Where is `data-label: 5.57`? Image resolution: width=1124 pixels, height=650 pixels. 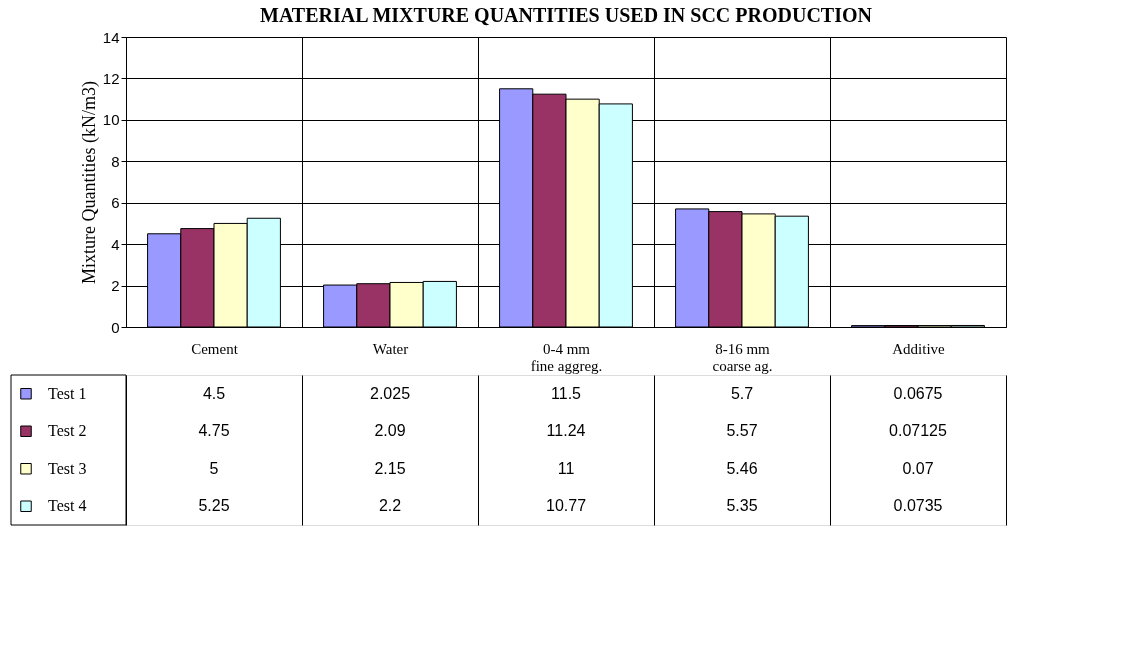
data-label: 5.57 is located at coordinates (742, 431).